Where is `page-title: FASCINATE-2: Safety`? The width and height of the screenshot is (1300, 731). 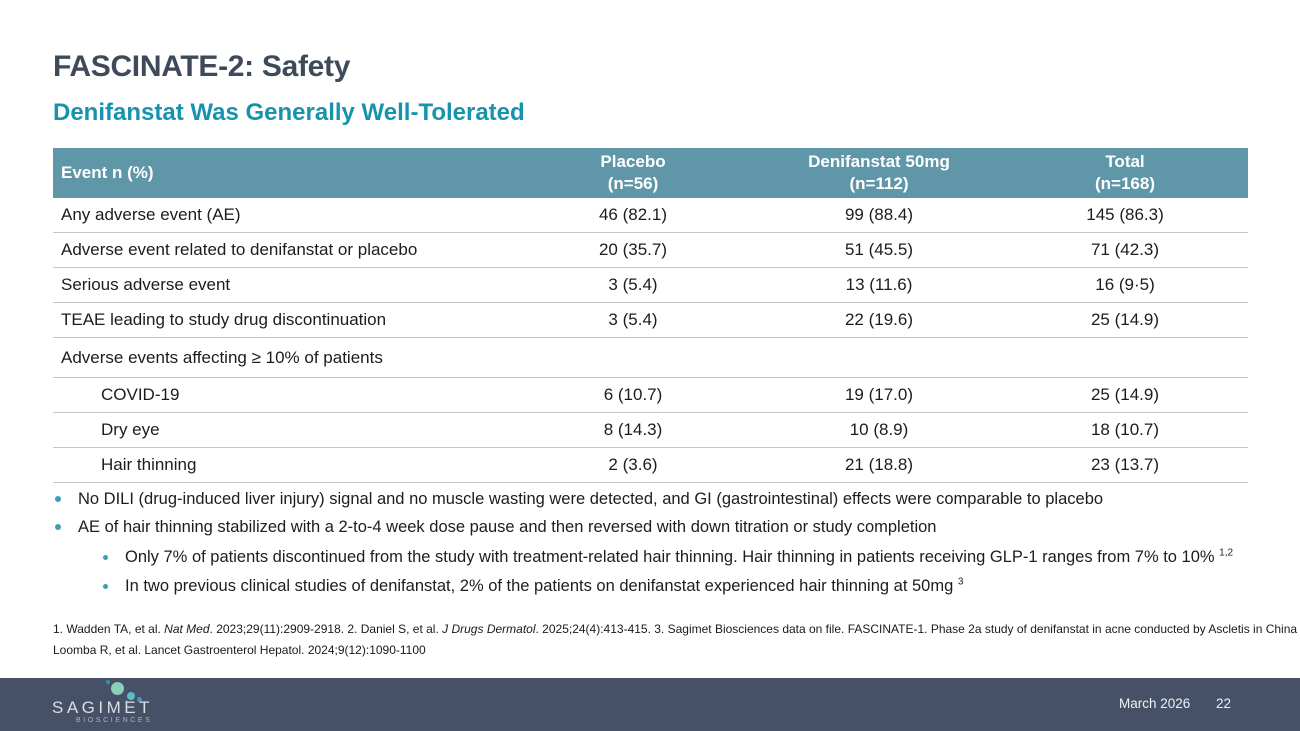 page-title: FASCINATE-2: Safety is located at coordinates (202, 66).